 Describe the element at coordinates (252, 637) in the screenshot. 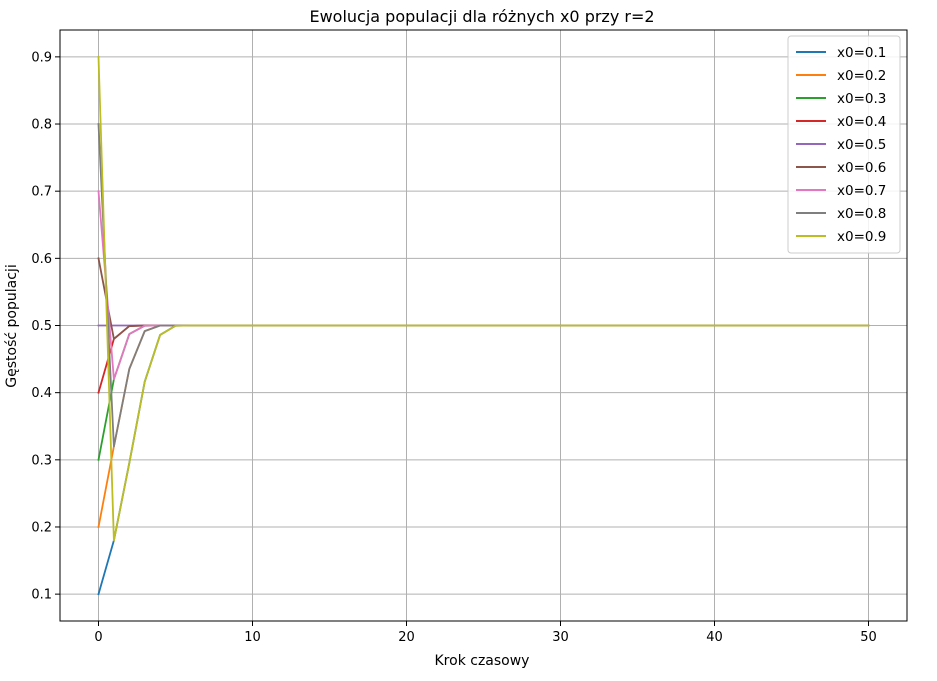

I see `x-tick-label: 10` at that location.